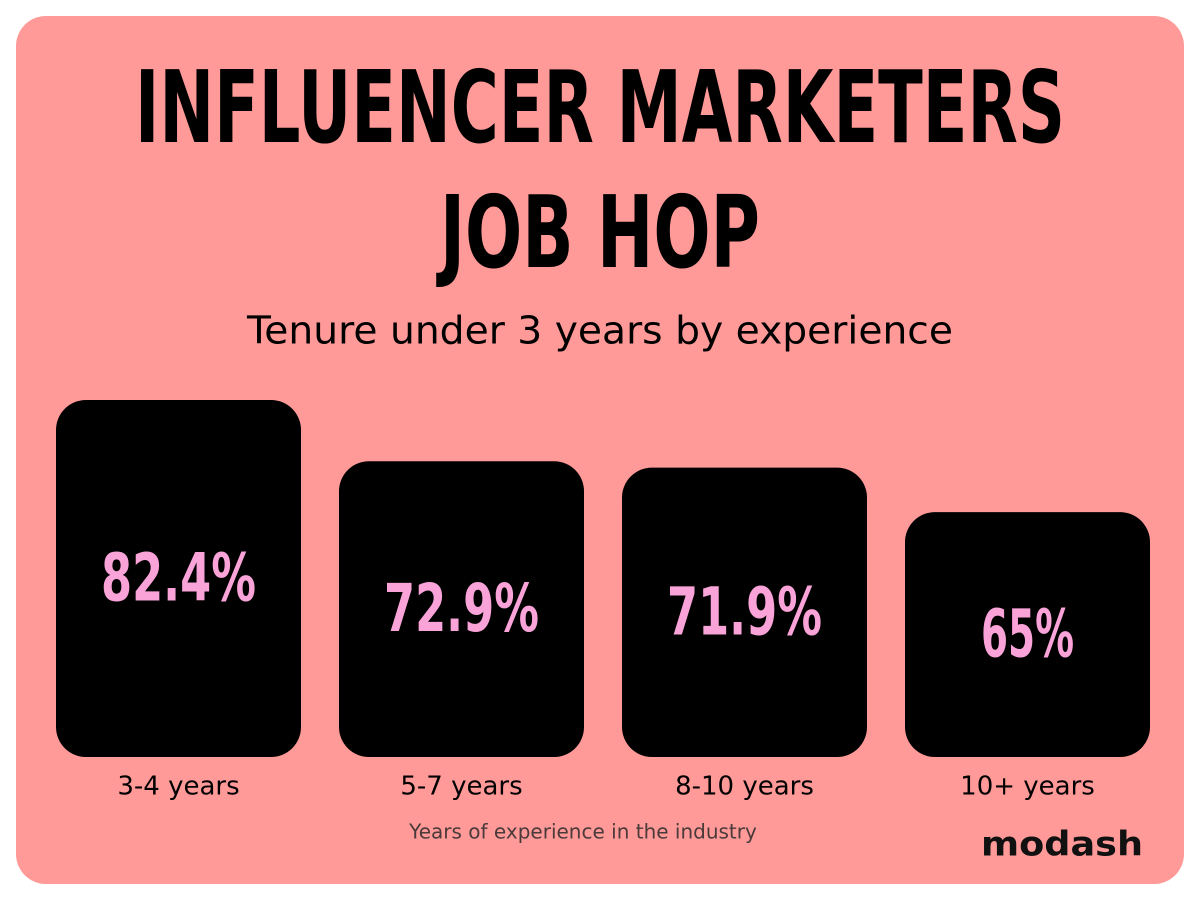 The image size is (1200, 900). I want to click on value-label: 82.4%, so click(178, 578).